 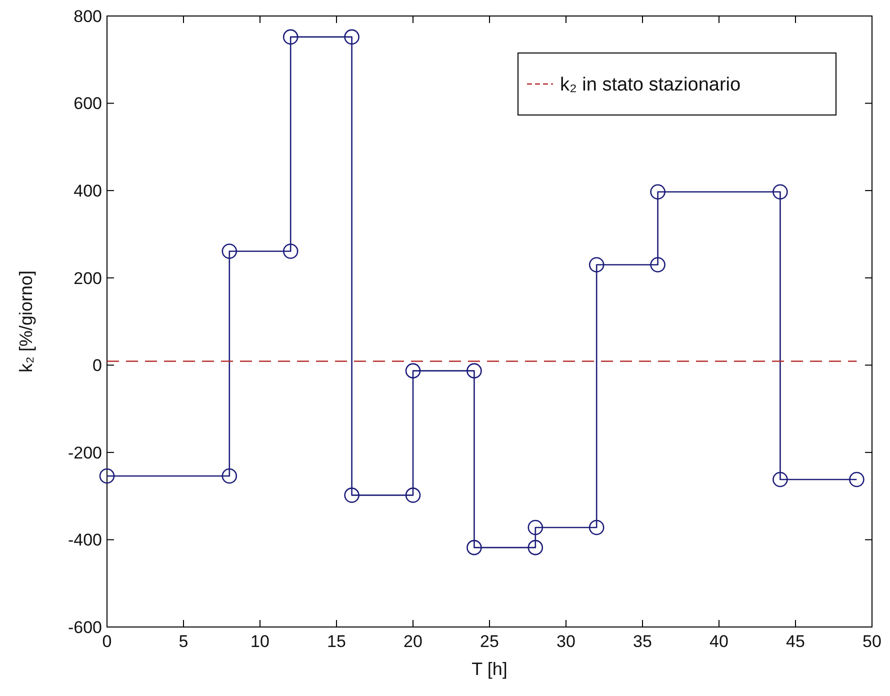 I want to click on y-axis-title: k₂ [%/giorno], so click(x=26, y=321).